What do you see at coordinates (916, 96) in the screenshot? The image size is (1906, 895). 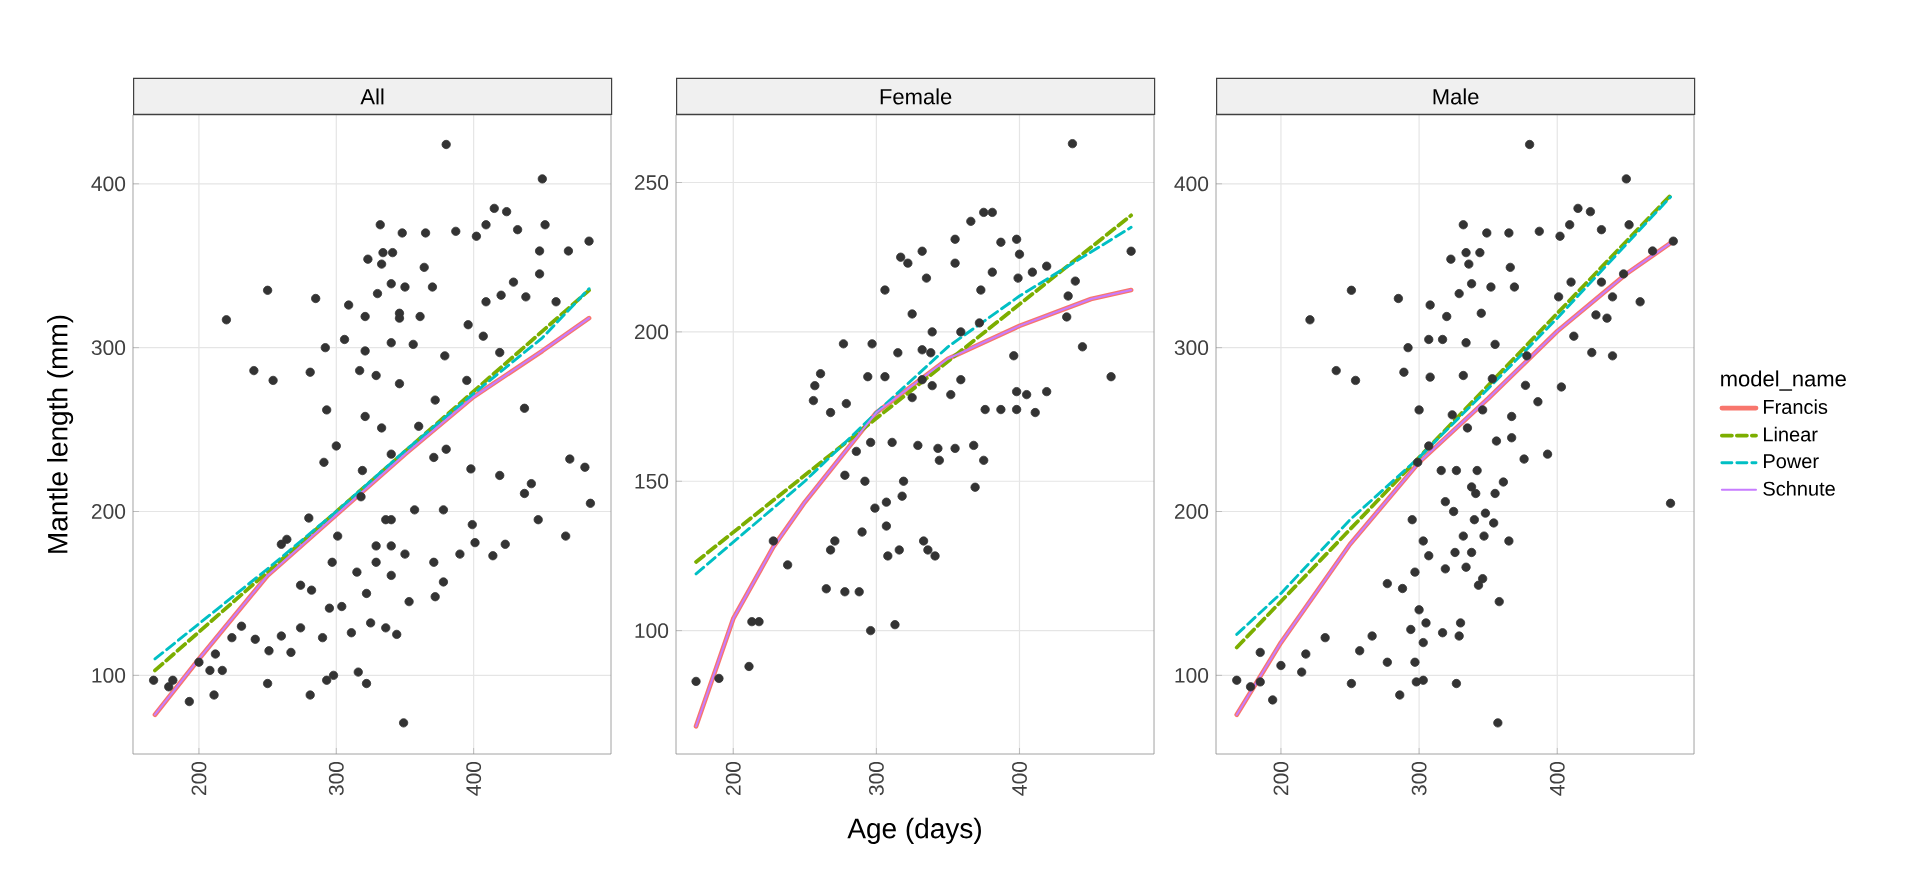 I see `chart-title: Female` at bounding box center [916, 96].